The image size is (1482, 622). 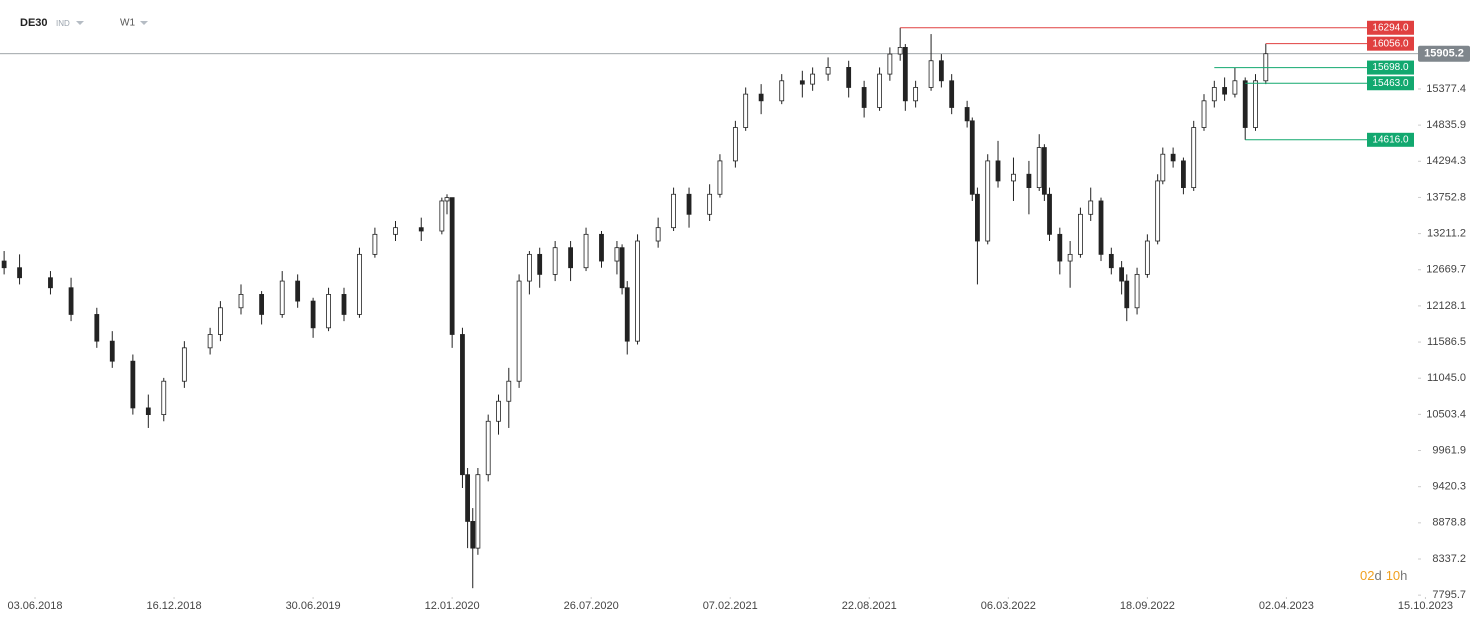 What do you see at coordinates (1390, 27) in the screenshot?
I see `level-label: 16294.0` at bounding box center [1390, 27].